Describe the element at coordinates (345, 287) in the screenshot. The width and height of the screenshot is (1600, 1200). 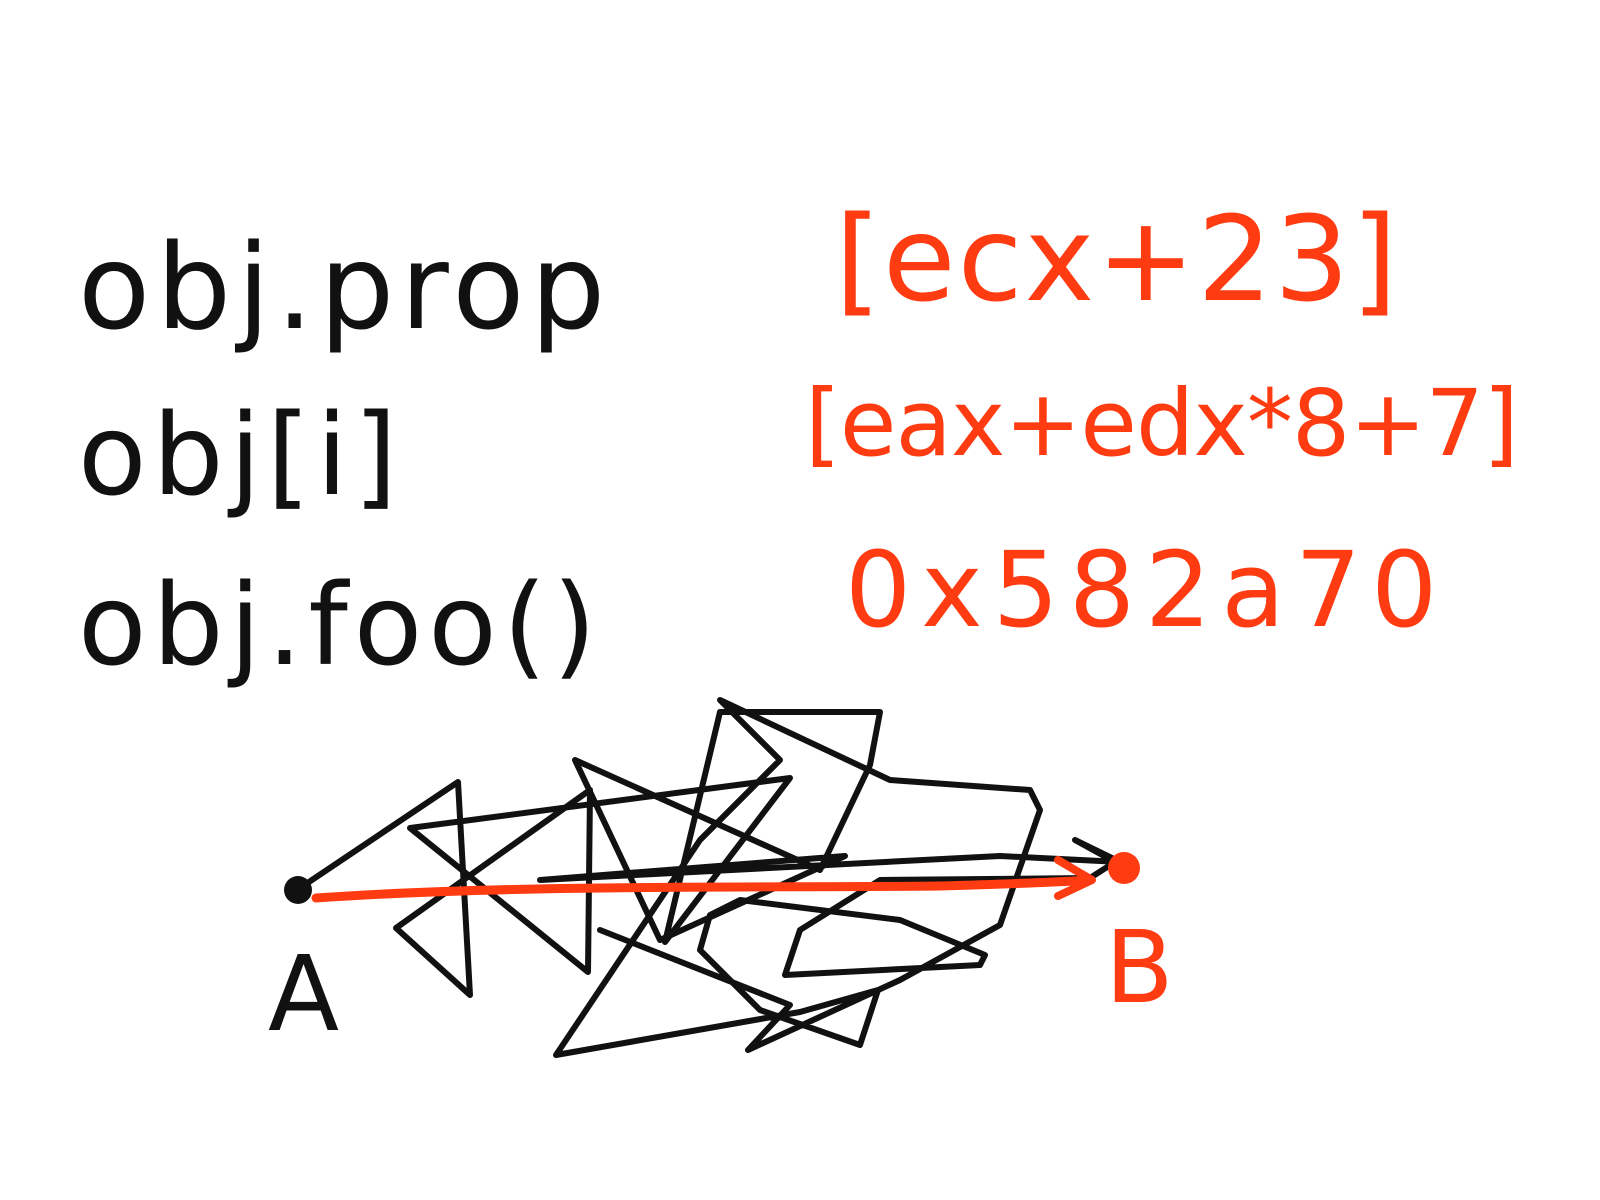
I see `code-line-property-access: obj.prop` at that location.